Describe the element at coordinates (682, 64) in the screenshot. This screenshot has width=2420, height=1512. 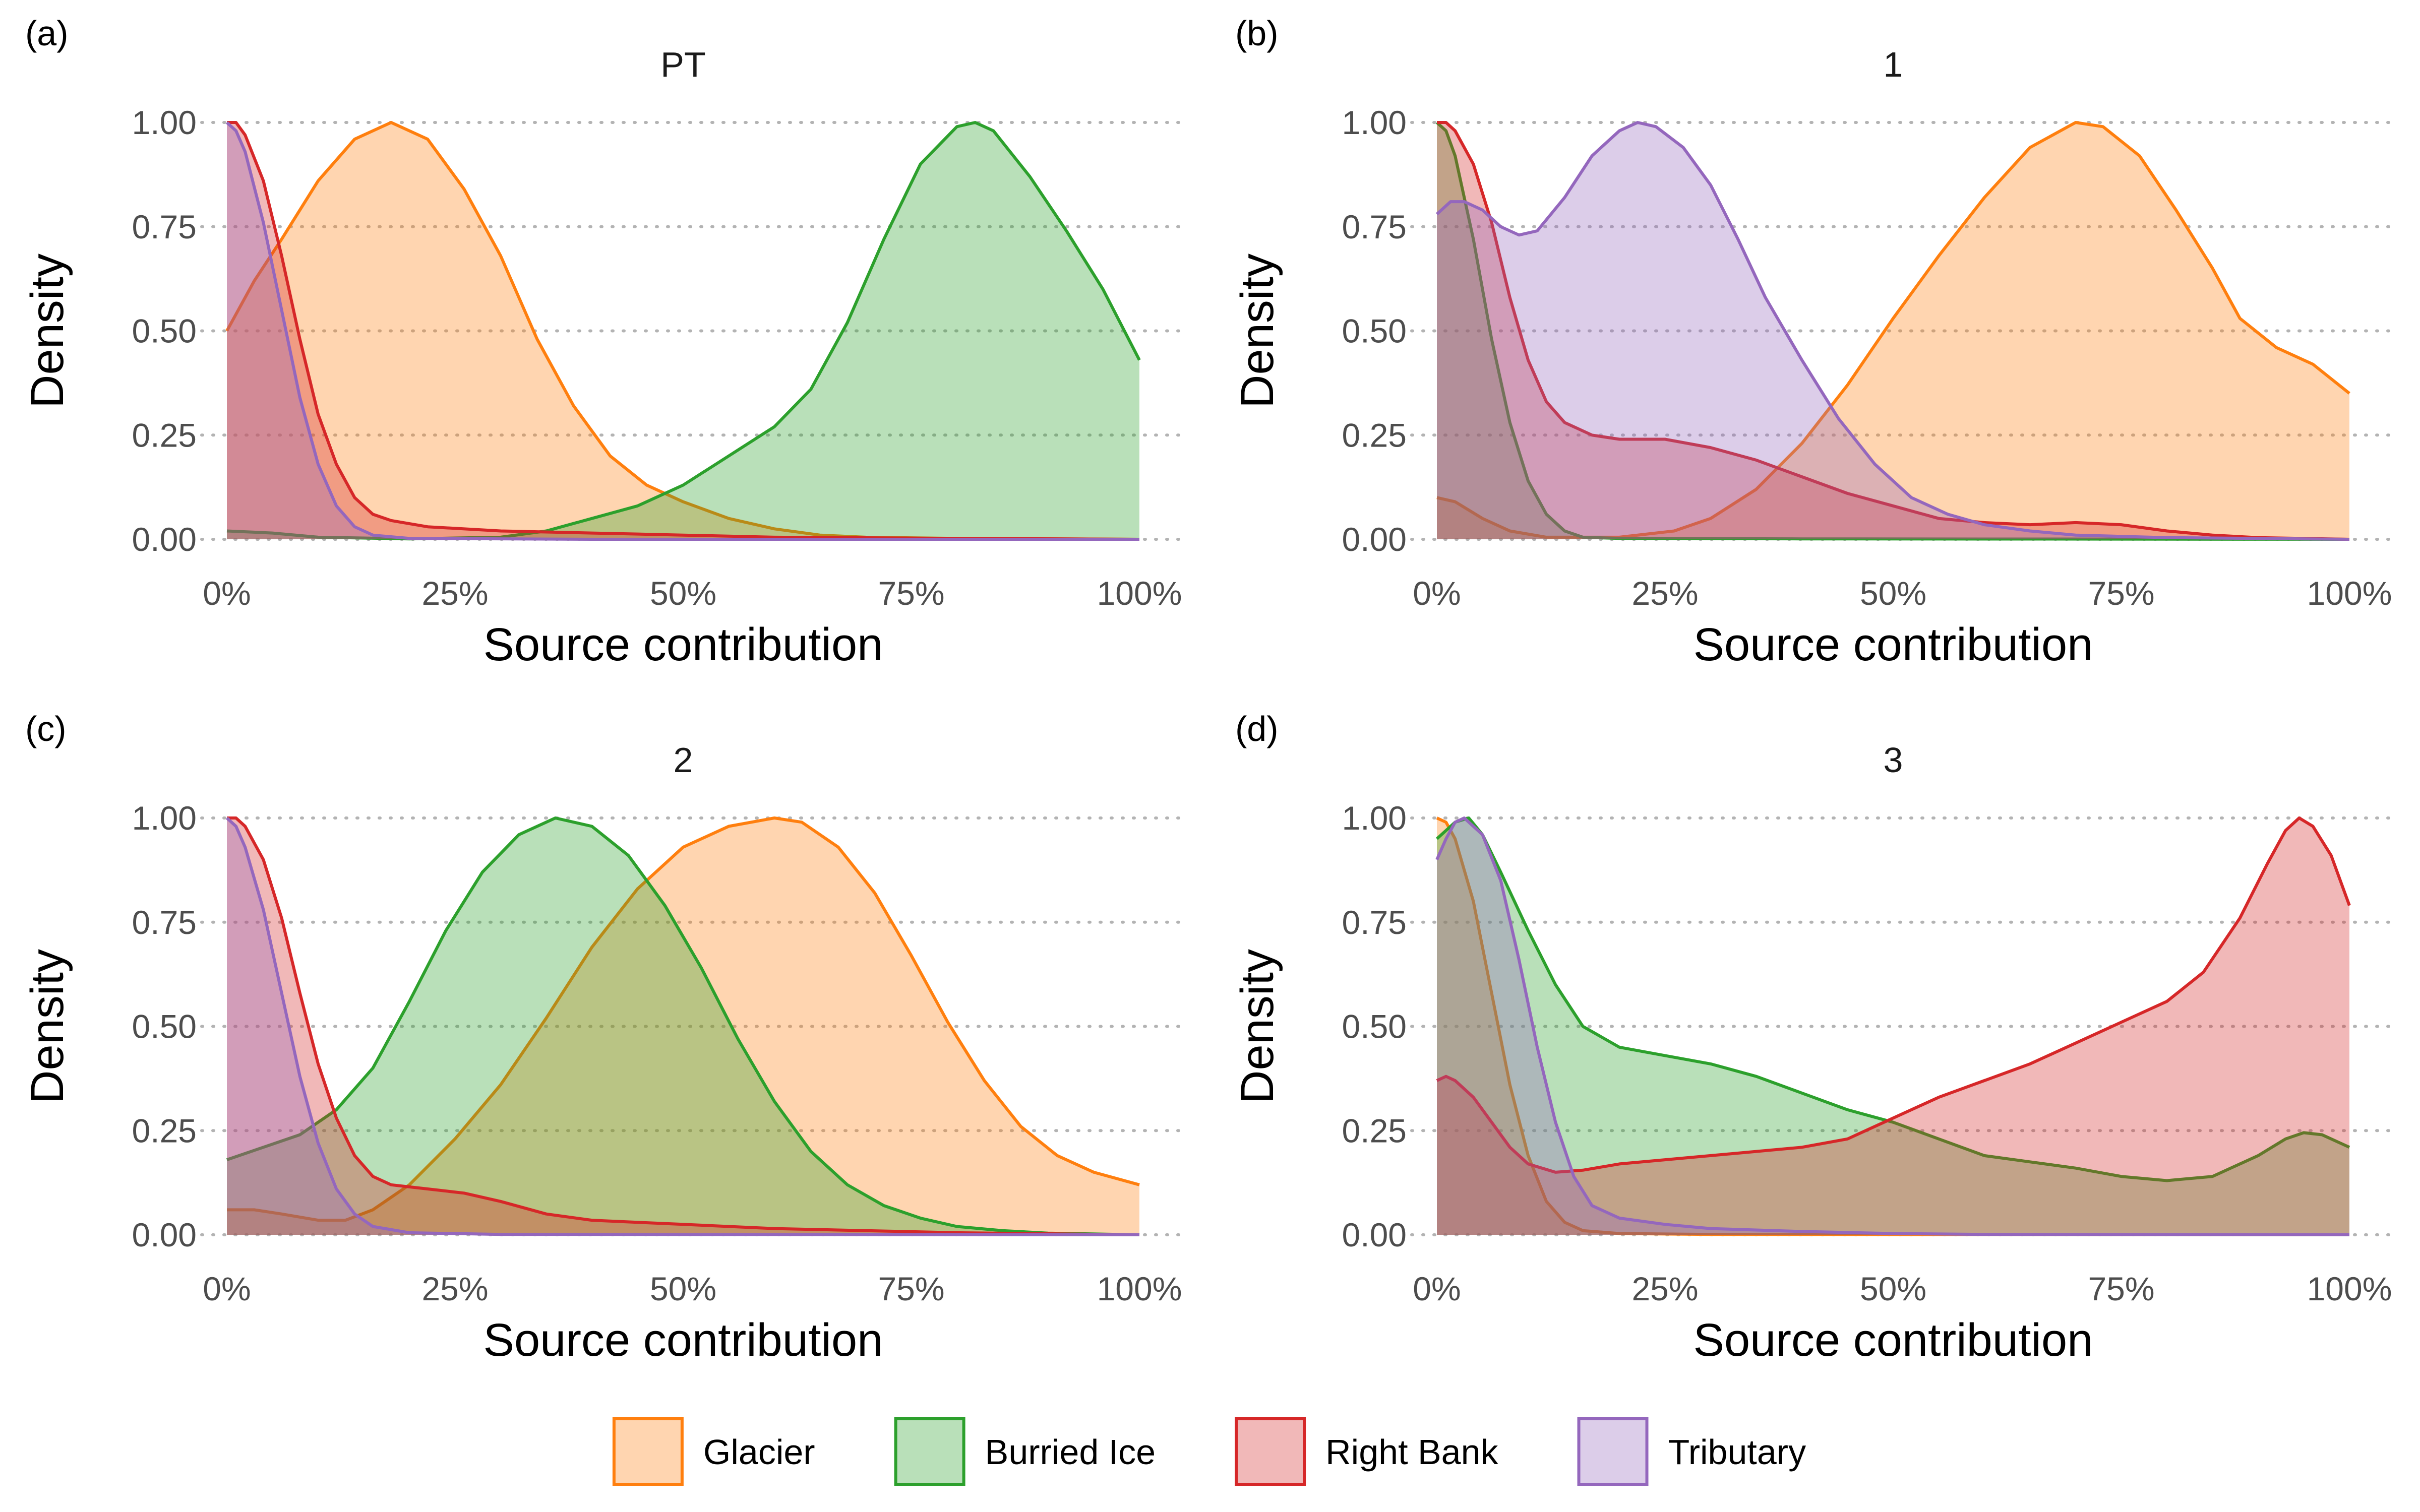
I see `facet-title: PT` at that location.